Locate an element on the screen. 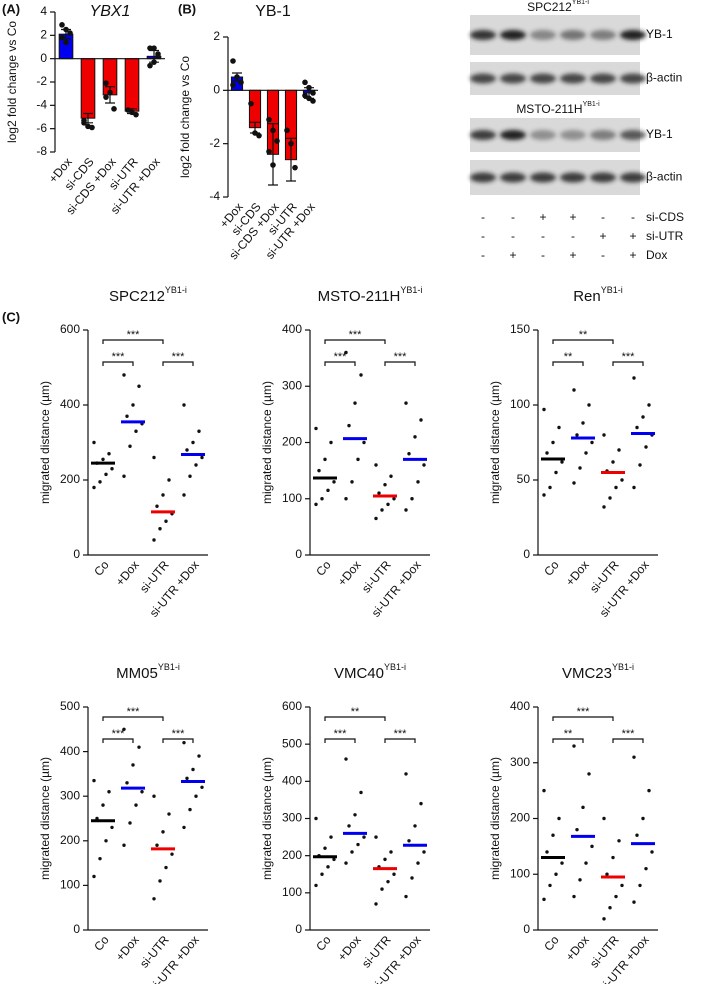  y-tick-label: 2 is located at coordinates (216, 36).